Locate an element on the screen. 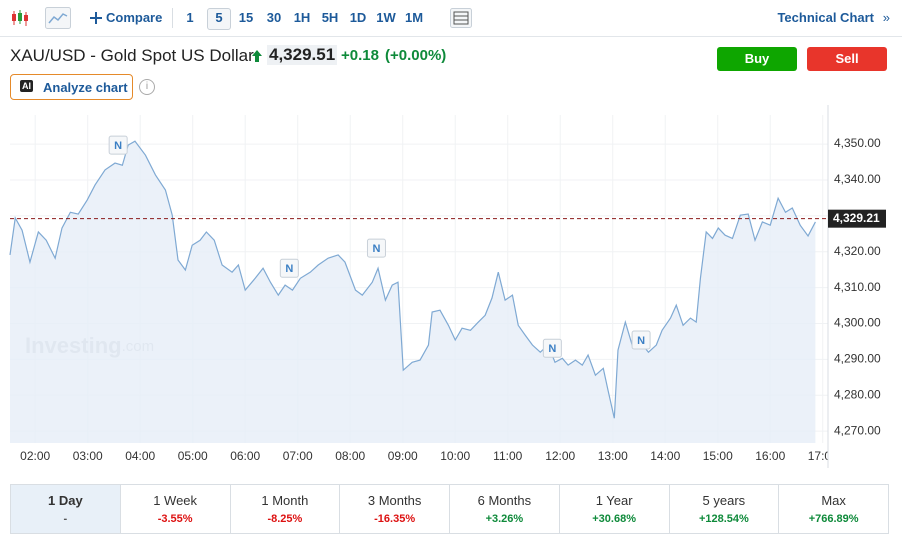 This screenshot has height=537, width=902. price: 4,329.51 is located at coordinates (302, 55).